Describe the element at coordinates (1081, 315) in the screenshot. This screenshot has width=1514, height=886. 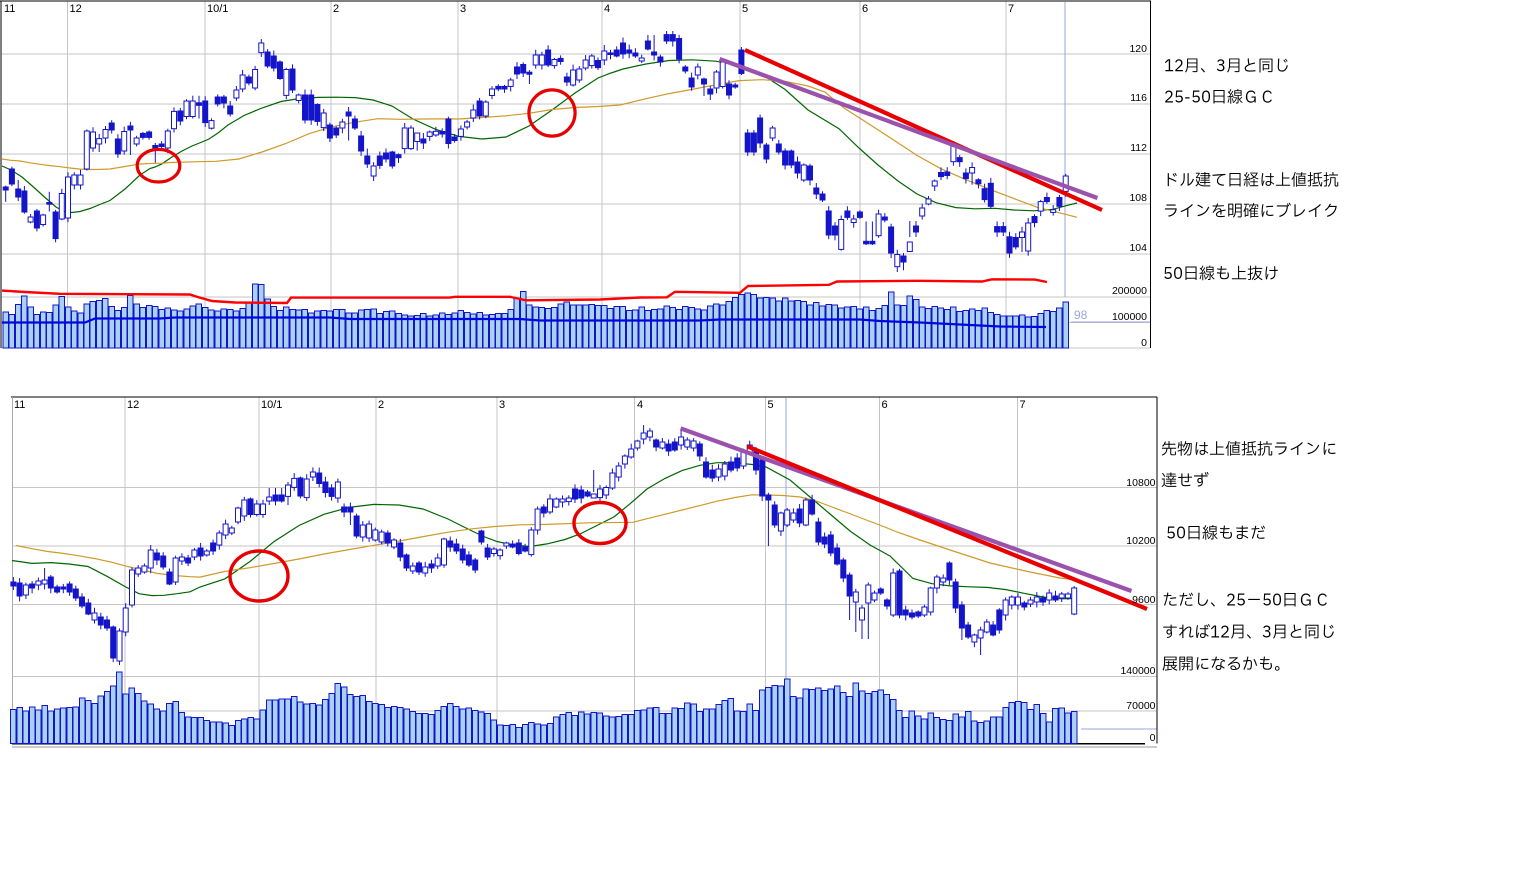
I see `svg-text: 98` at that location.